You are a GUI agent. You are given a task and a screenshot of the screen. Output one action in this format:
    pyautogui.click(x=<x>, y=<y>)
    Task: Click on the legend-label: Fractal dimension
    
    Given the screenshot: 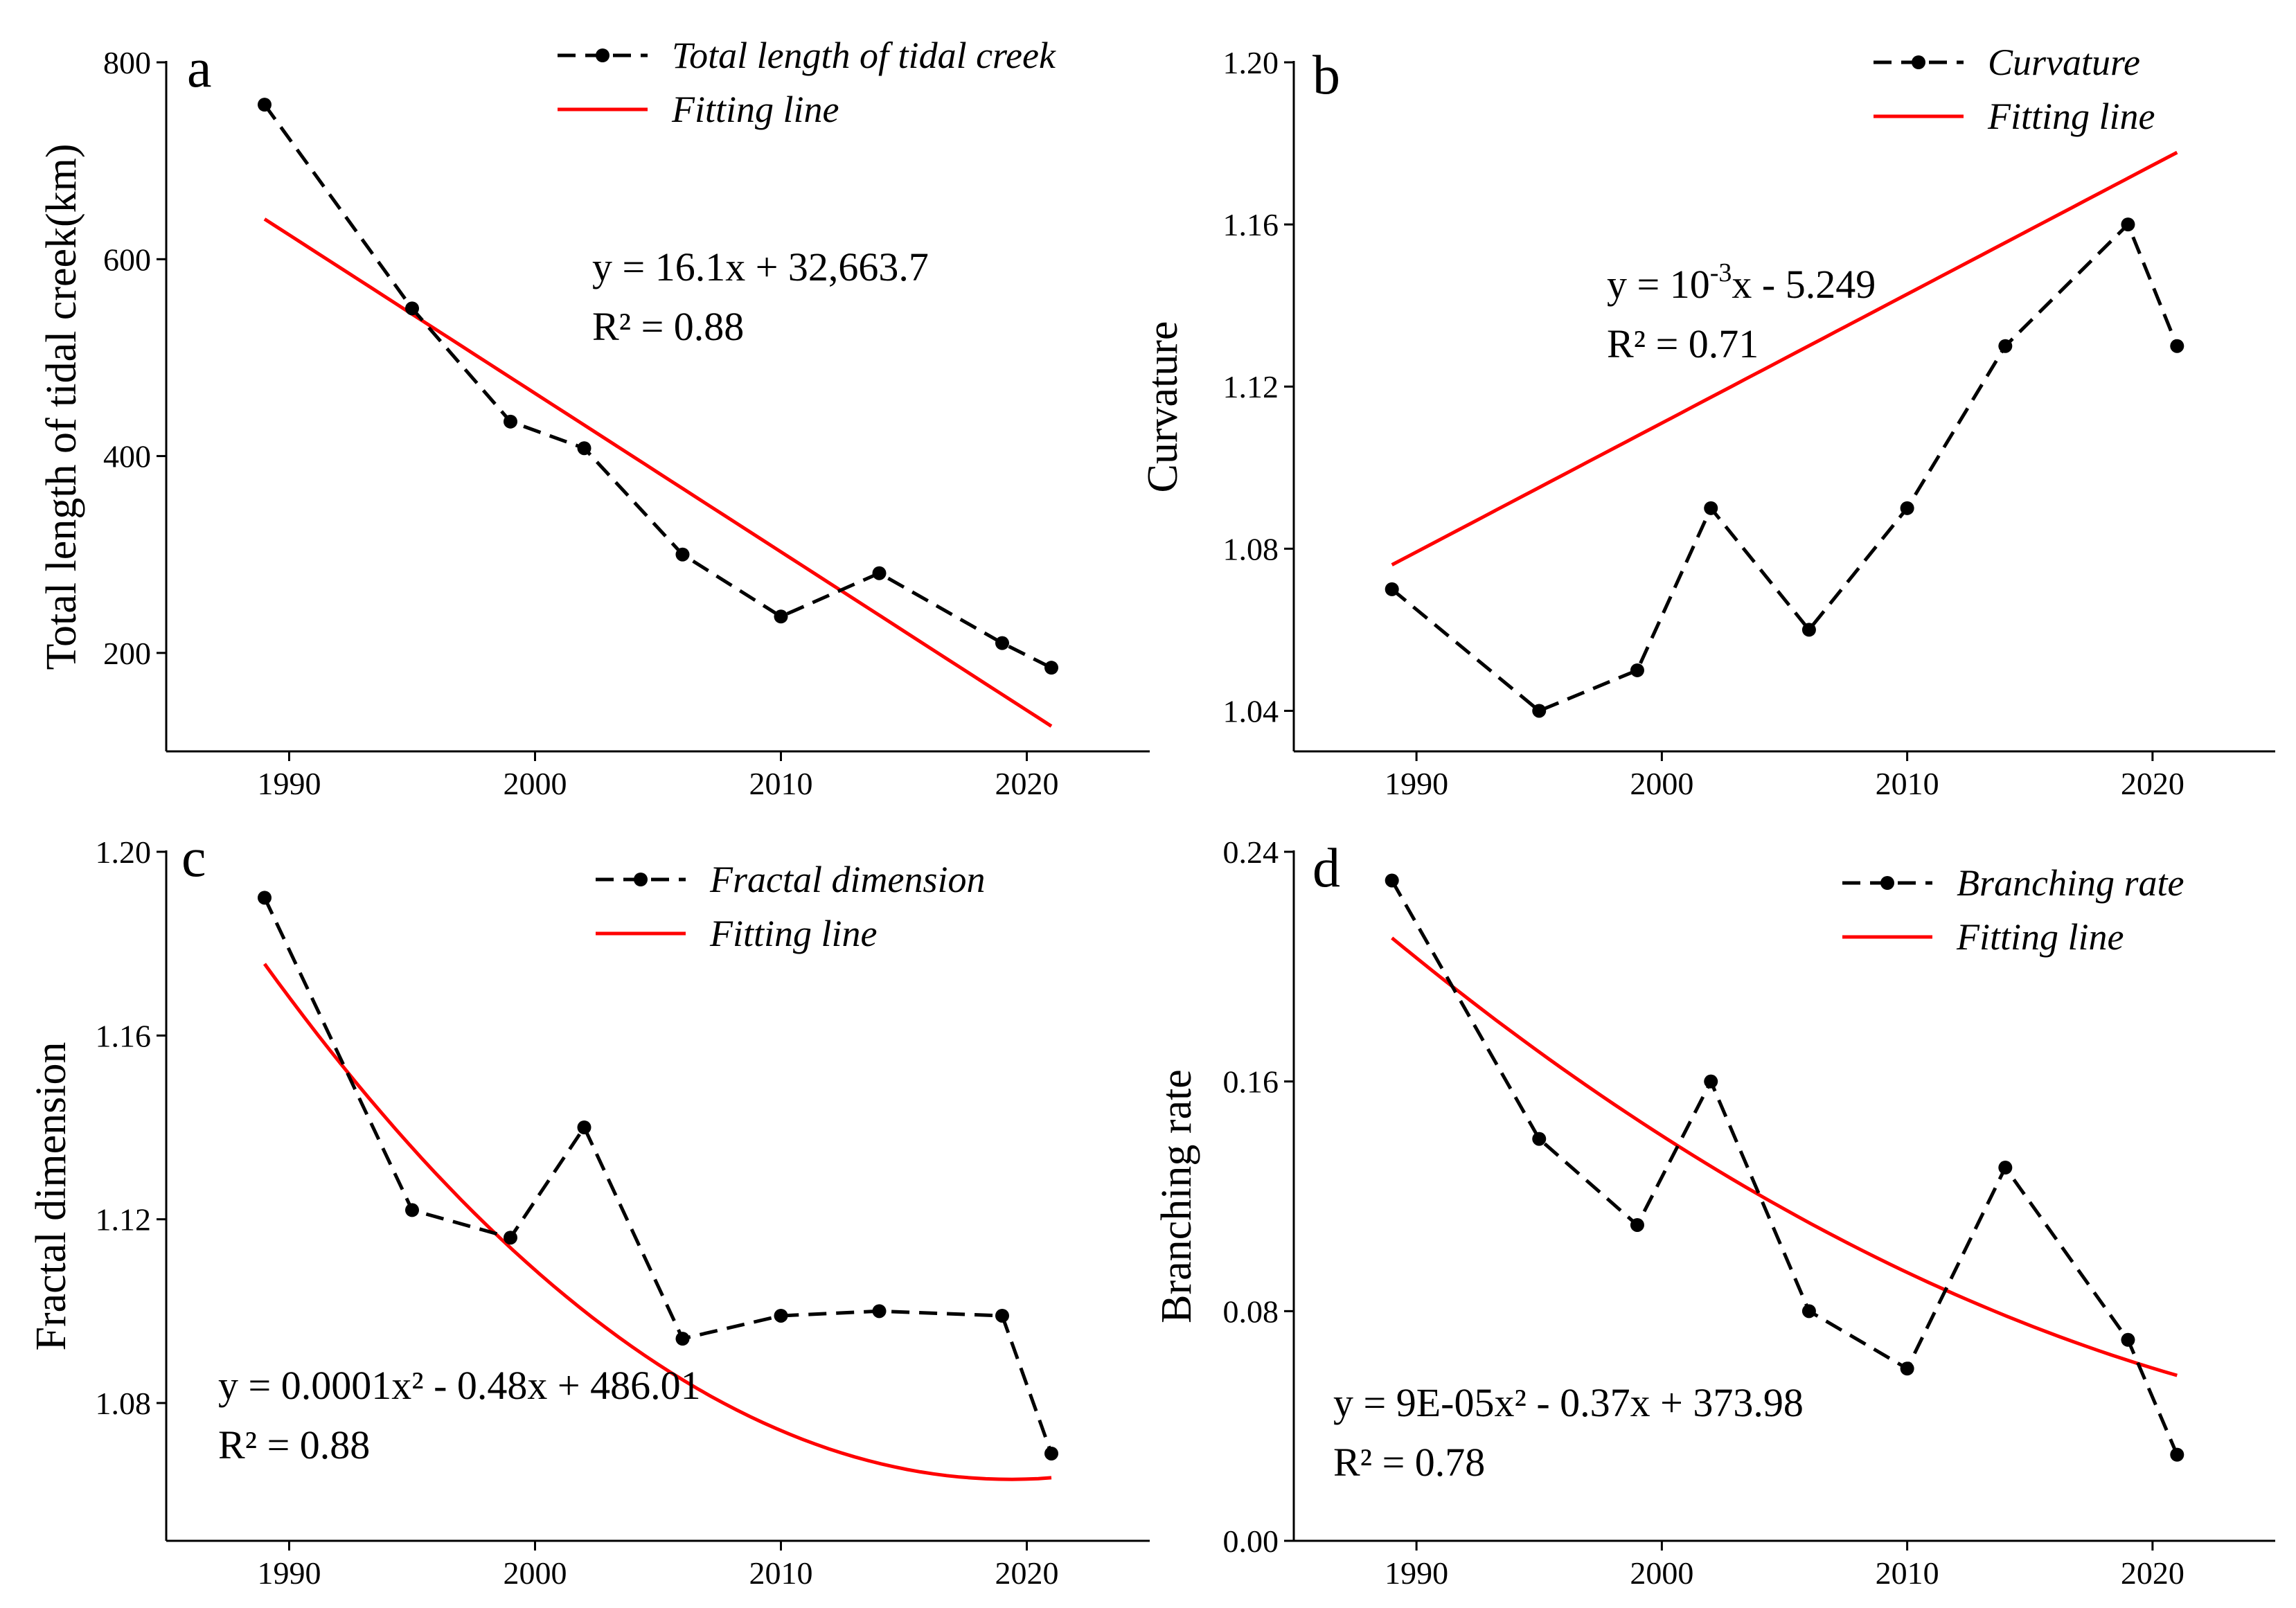 What is the action you would take?
    pyautogui.click(x=847, y=879)
    